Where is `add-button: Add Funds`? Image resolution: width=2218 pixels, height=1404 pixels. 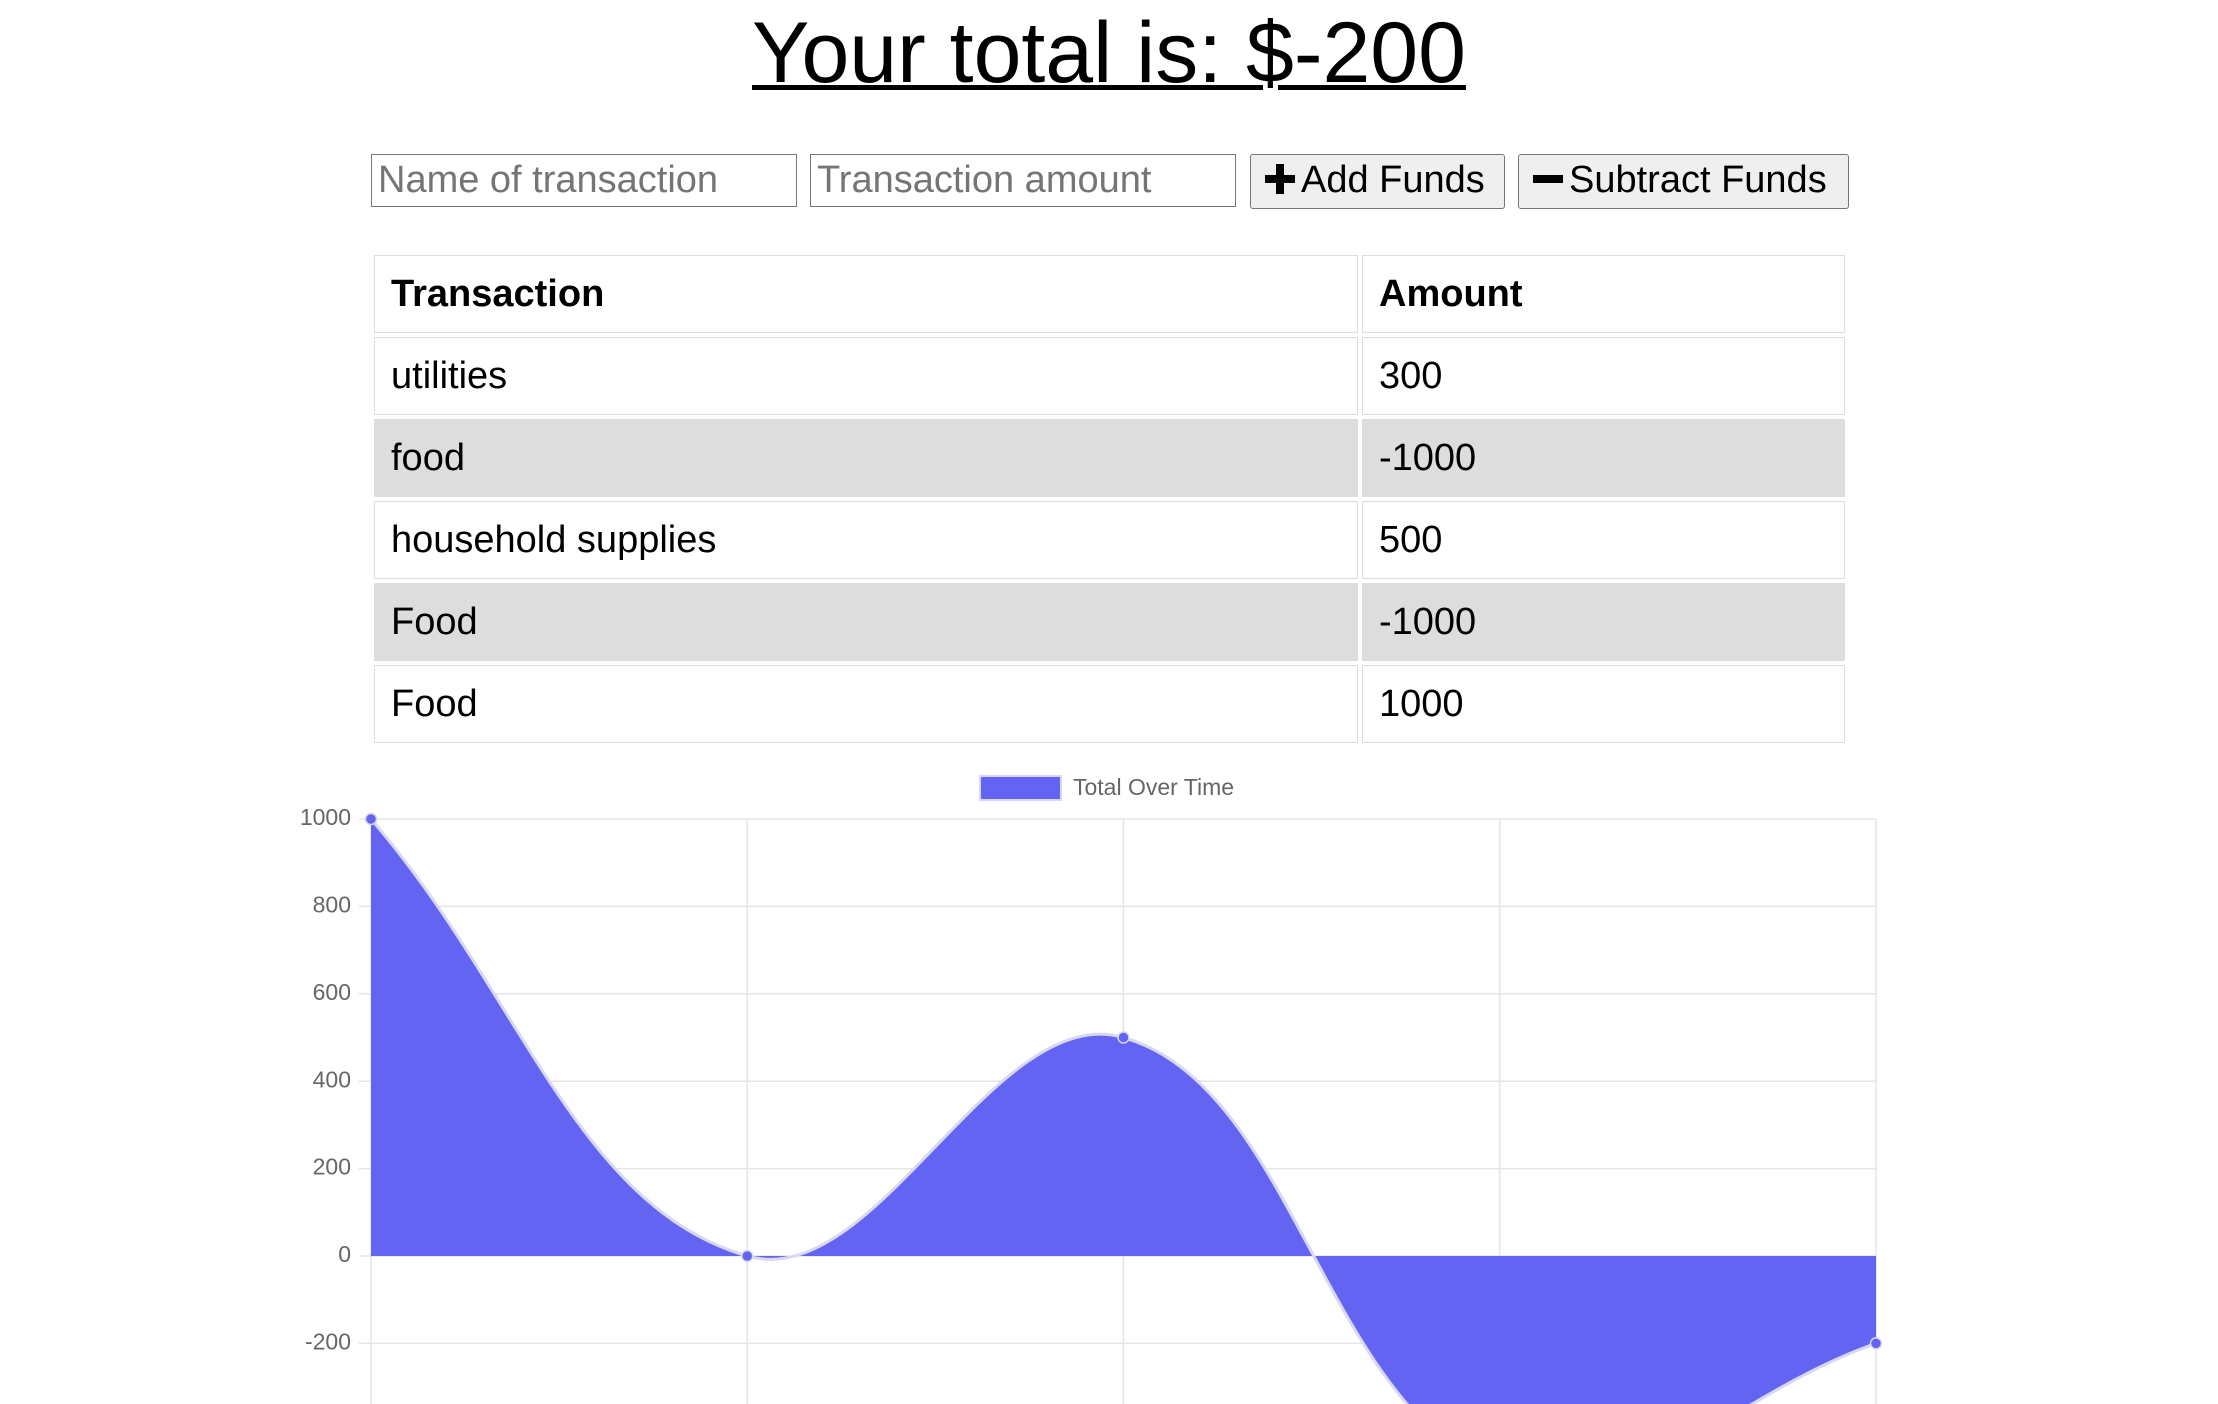
add-button: Add Funds is located at coordinates (1377, 181).